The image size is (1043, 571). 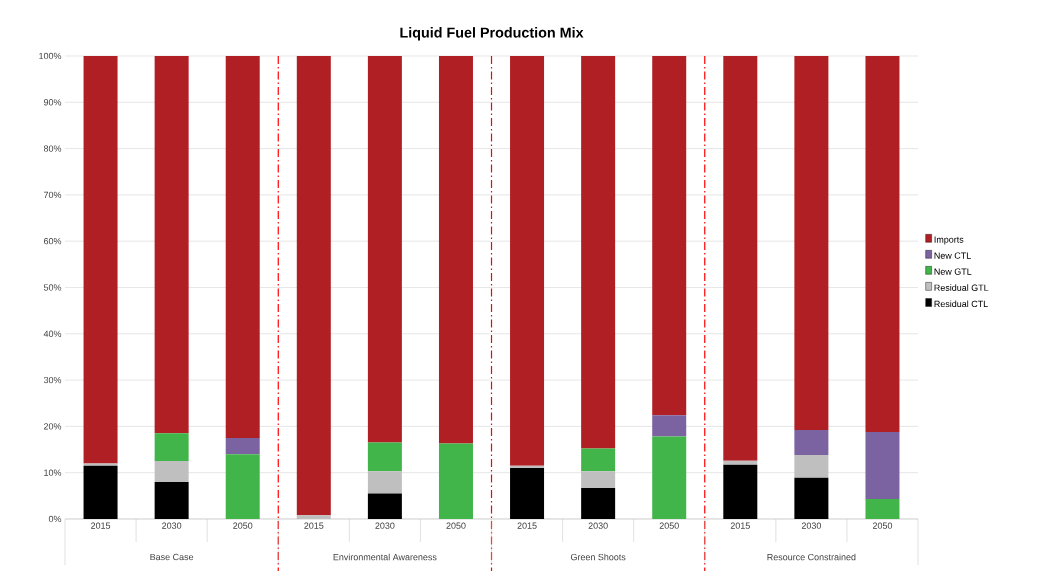 What do you see at coordinates (811, 557) in the screenshot?
I see `text: Resource Constrained` at bounding box center [811, 557].